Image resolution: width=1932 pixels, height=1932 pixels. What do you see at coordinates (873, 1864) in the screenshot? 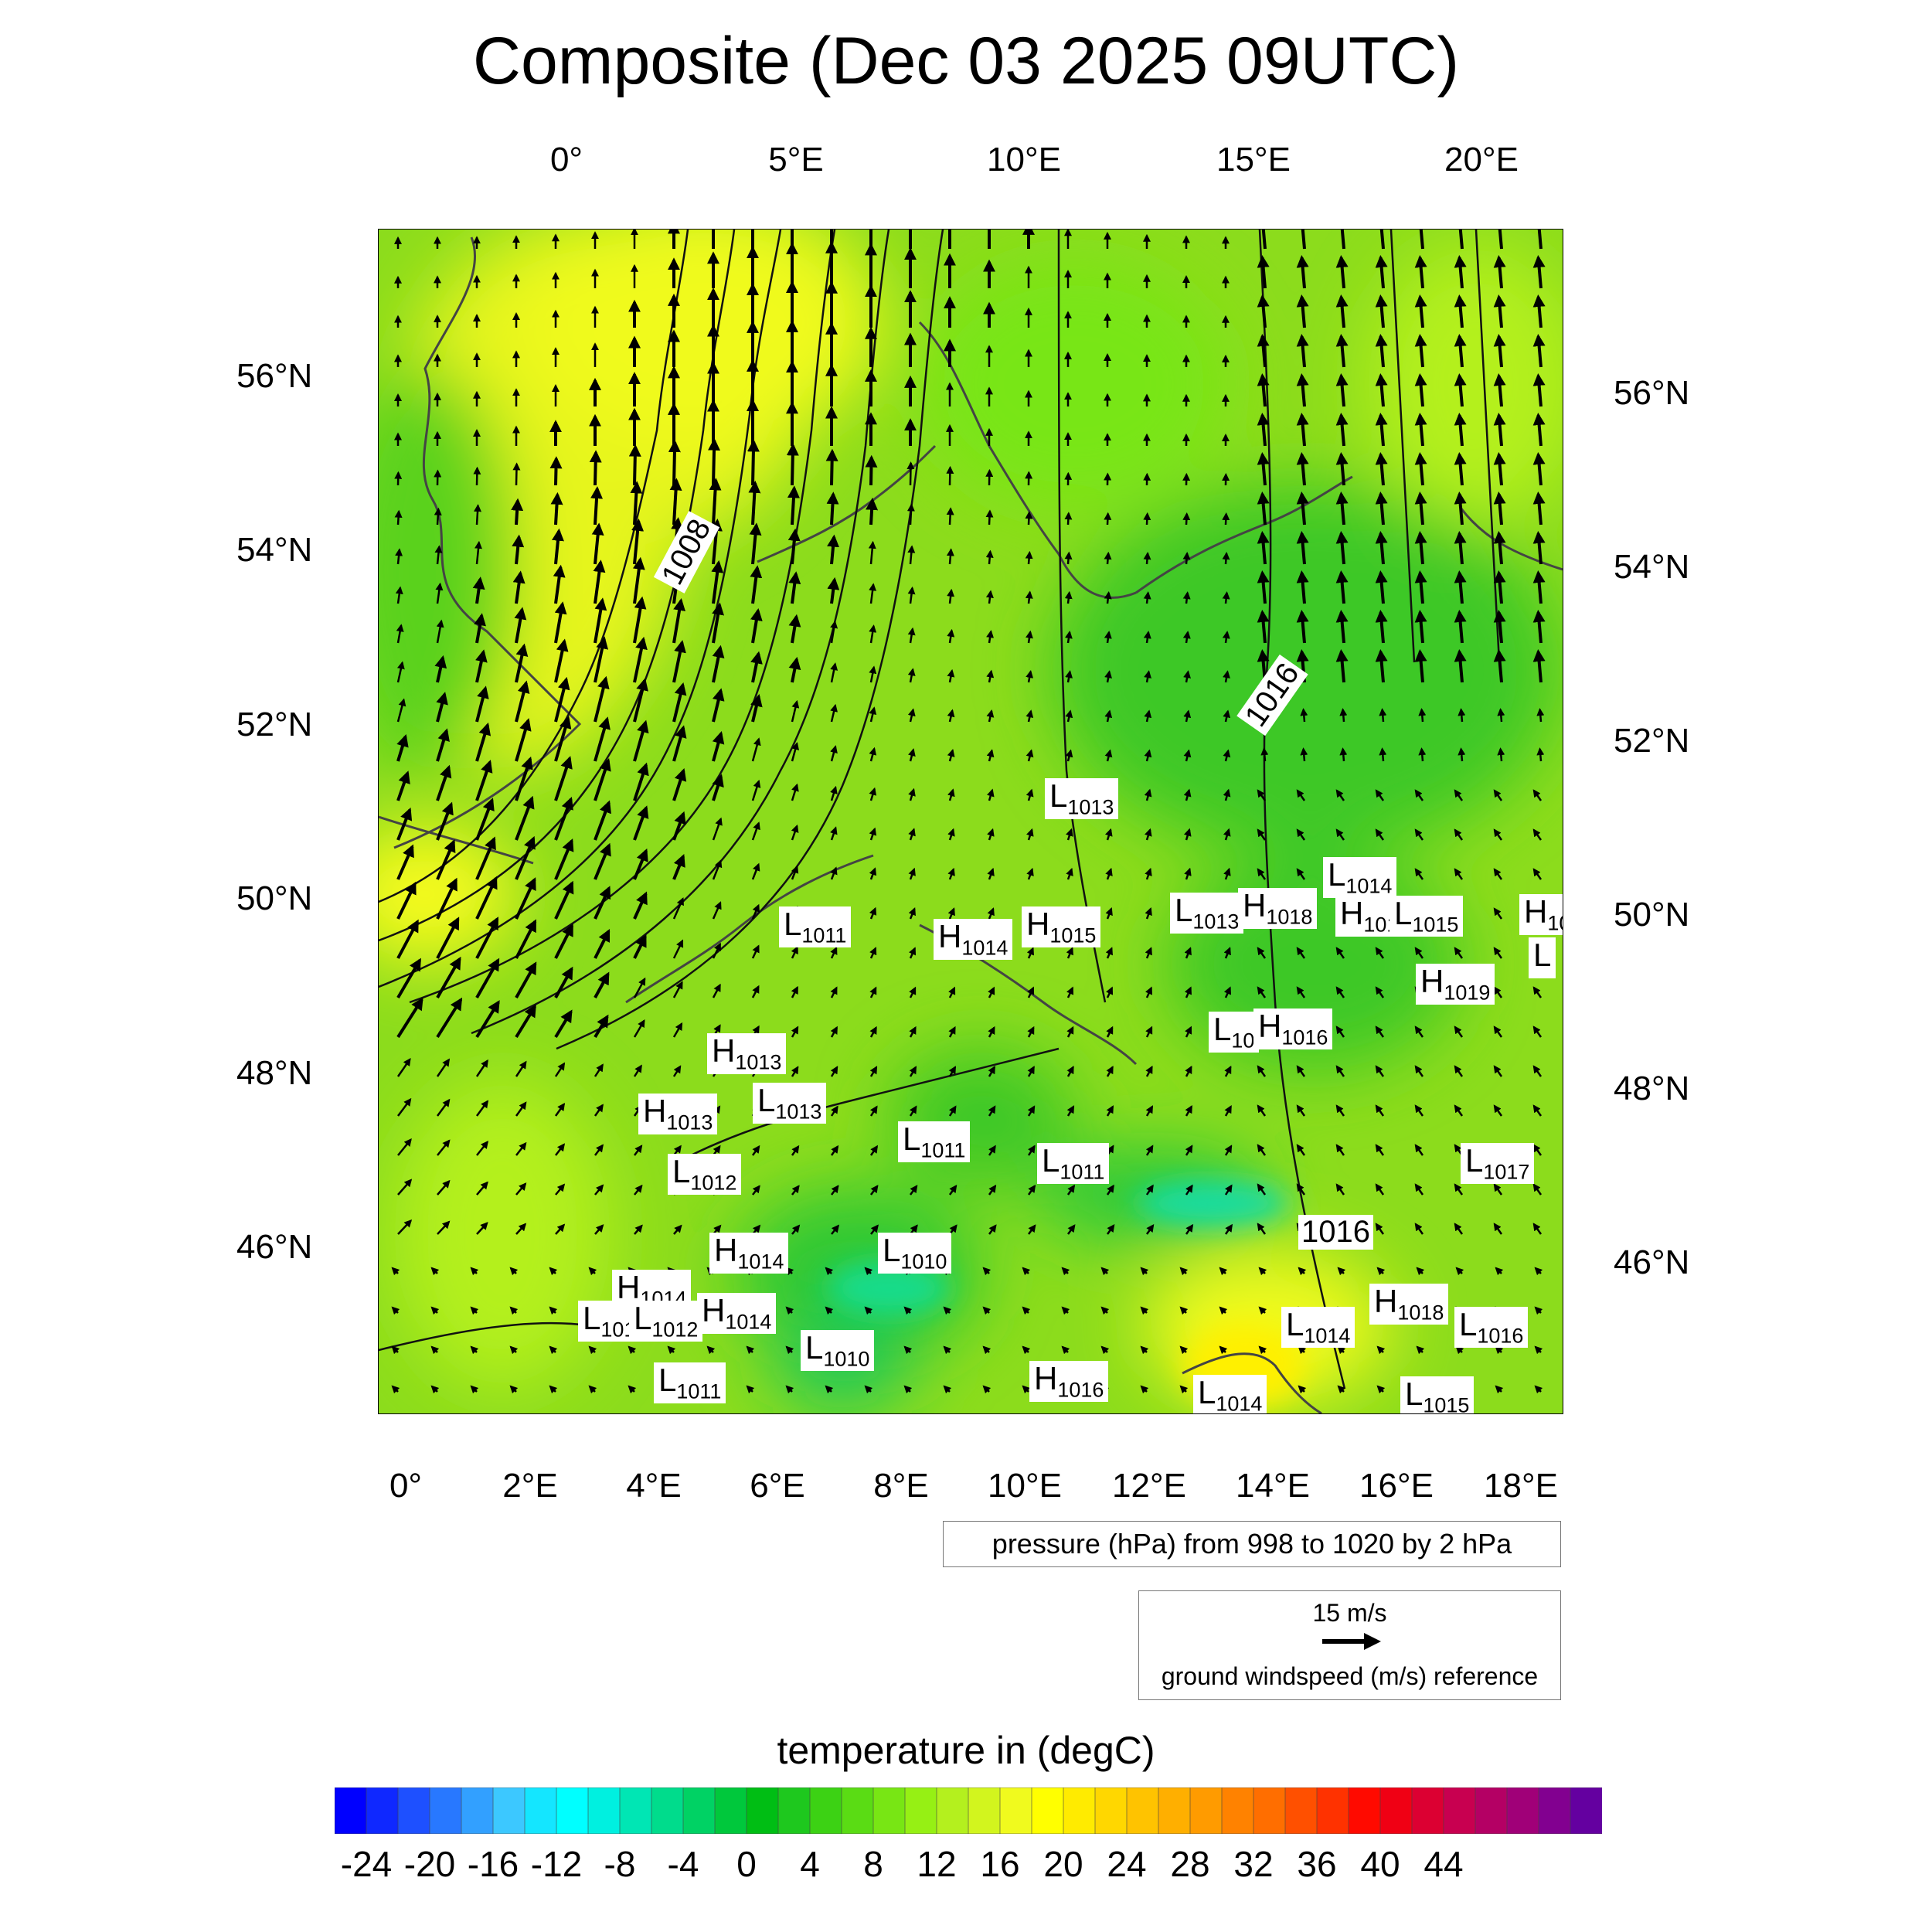
I see `colorbar-tick-label: 8` at bounding box center [873, 1864].